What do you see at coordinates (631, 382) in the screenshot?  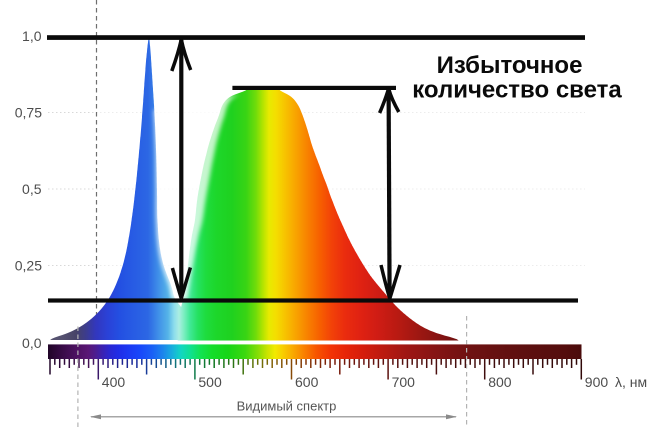 I see `svg-text: λ, нм` at bounding box center [631, 382].